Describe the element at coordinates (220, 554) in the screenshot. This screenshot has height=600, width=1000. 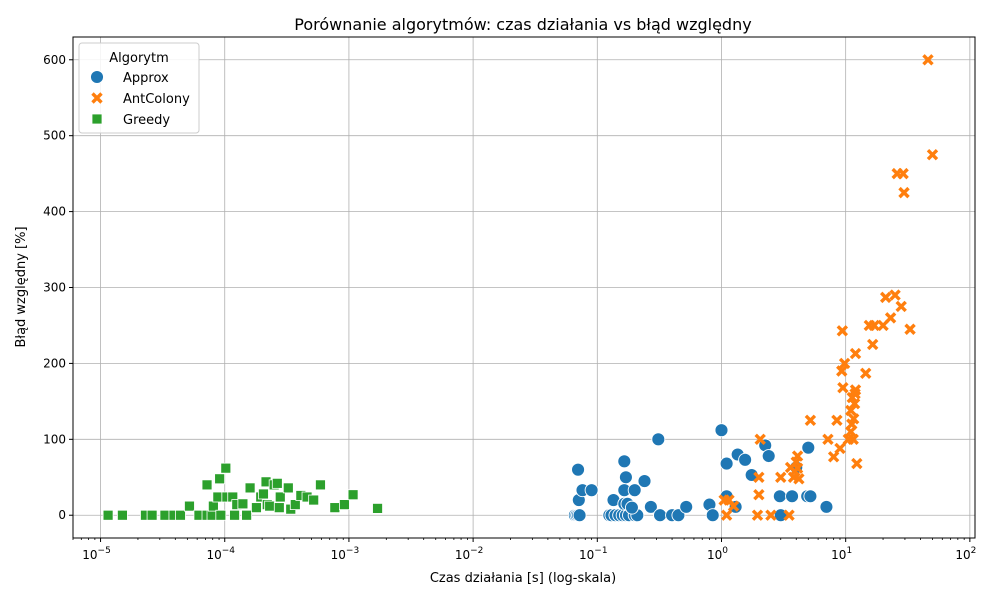
I see `x-tick-label: 10⁻⁴` at that location.